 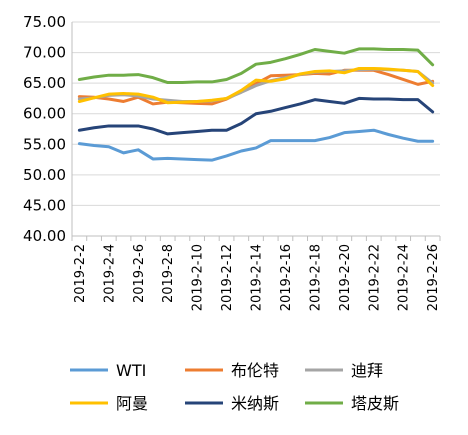 What do you see at coordinates (168, 273) in the screenshot?
I see `x-tick-label: 2019-2-8` at bounding box center [168, 273].